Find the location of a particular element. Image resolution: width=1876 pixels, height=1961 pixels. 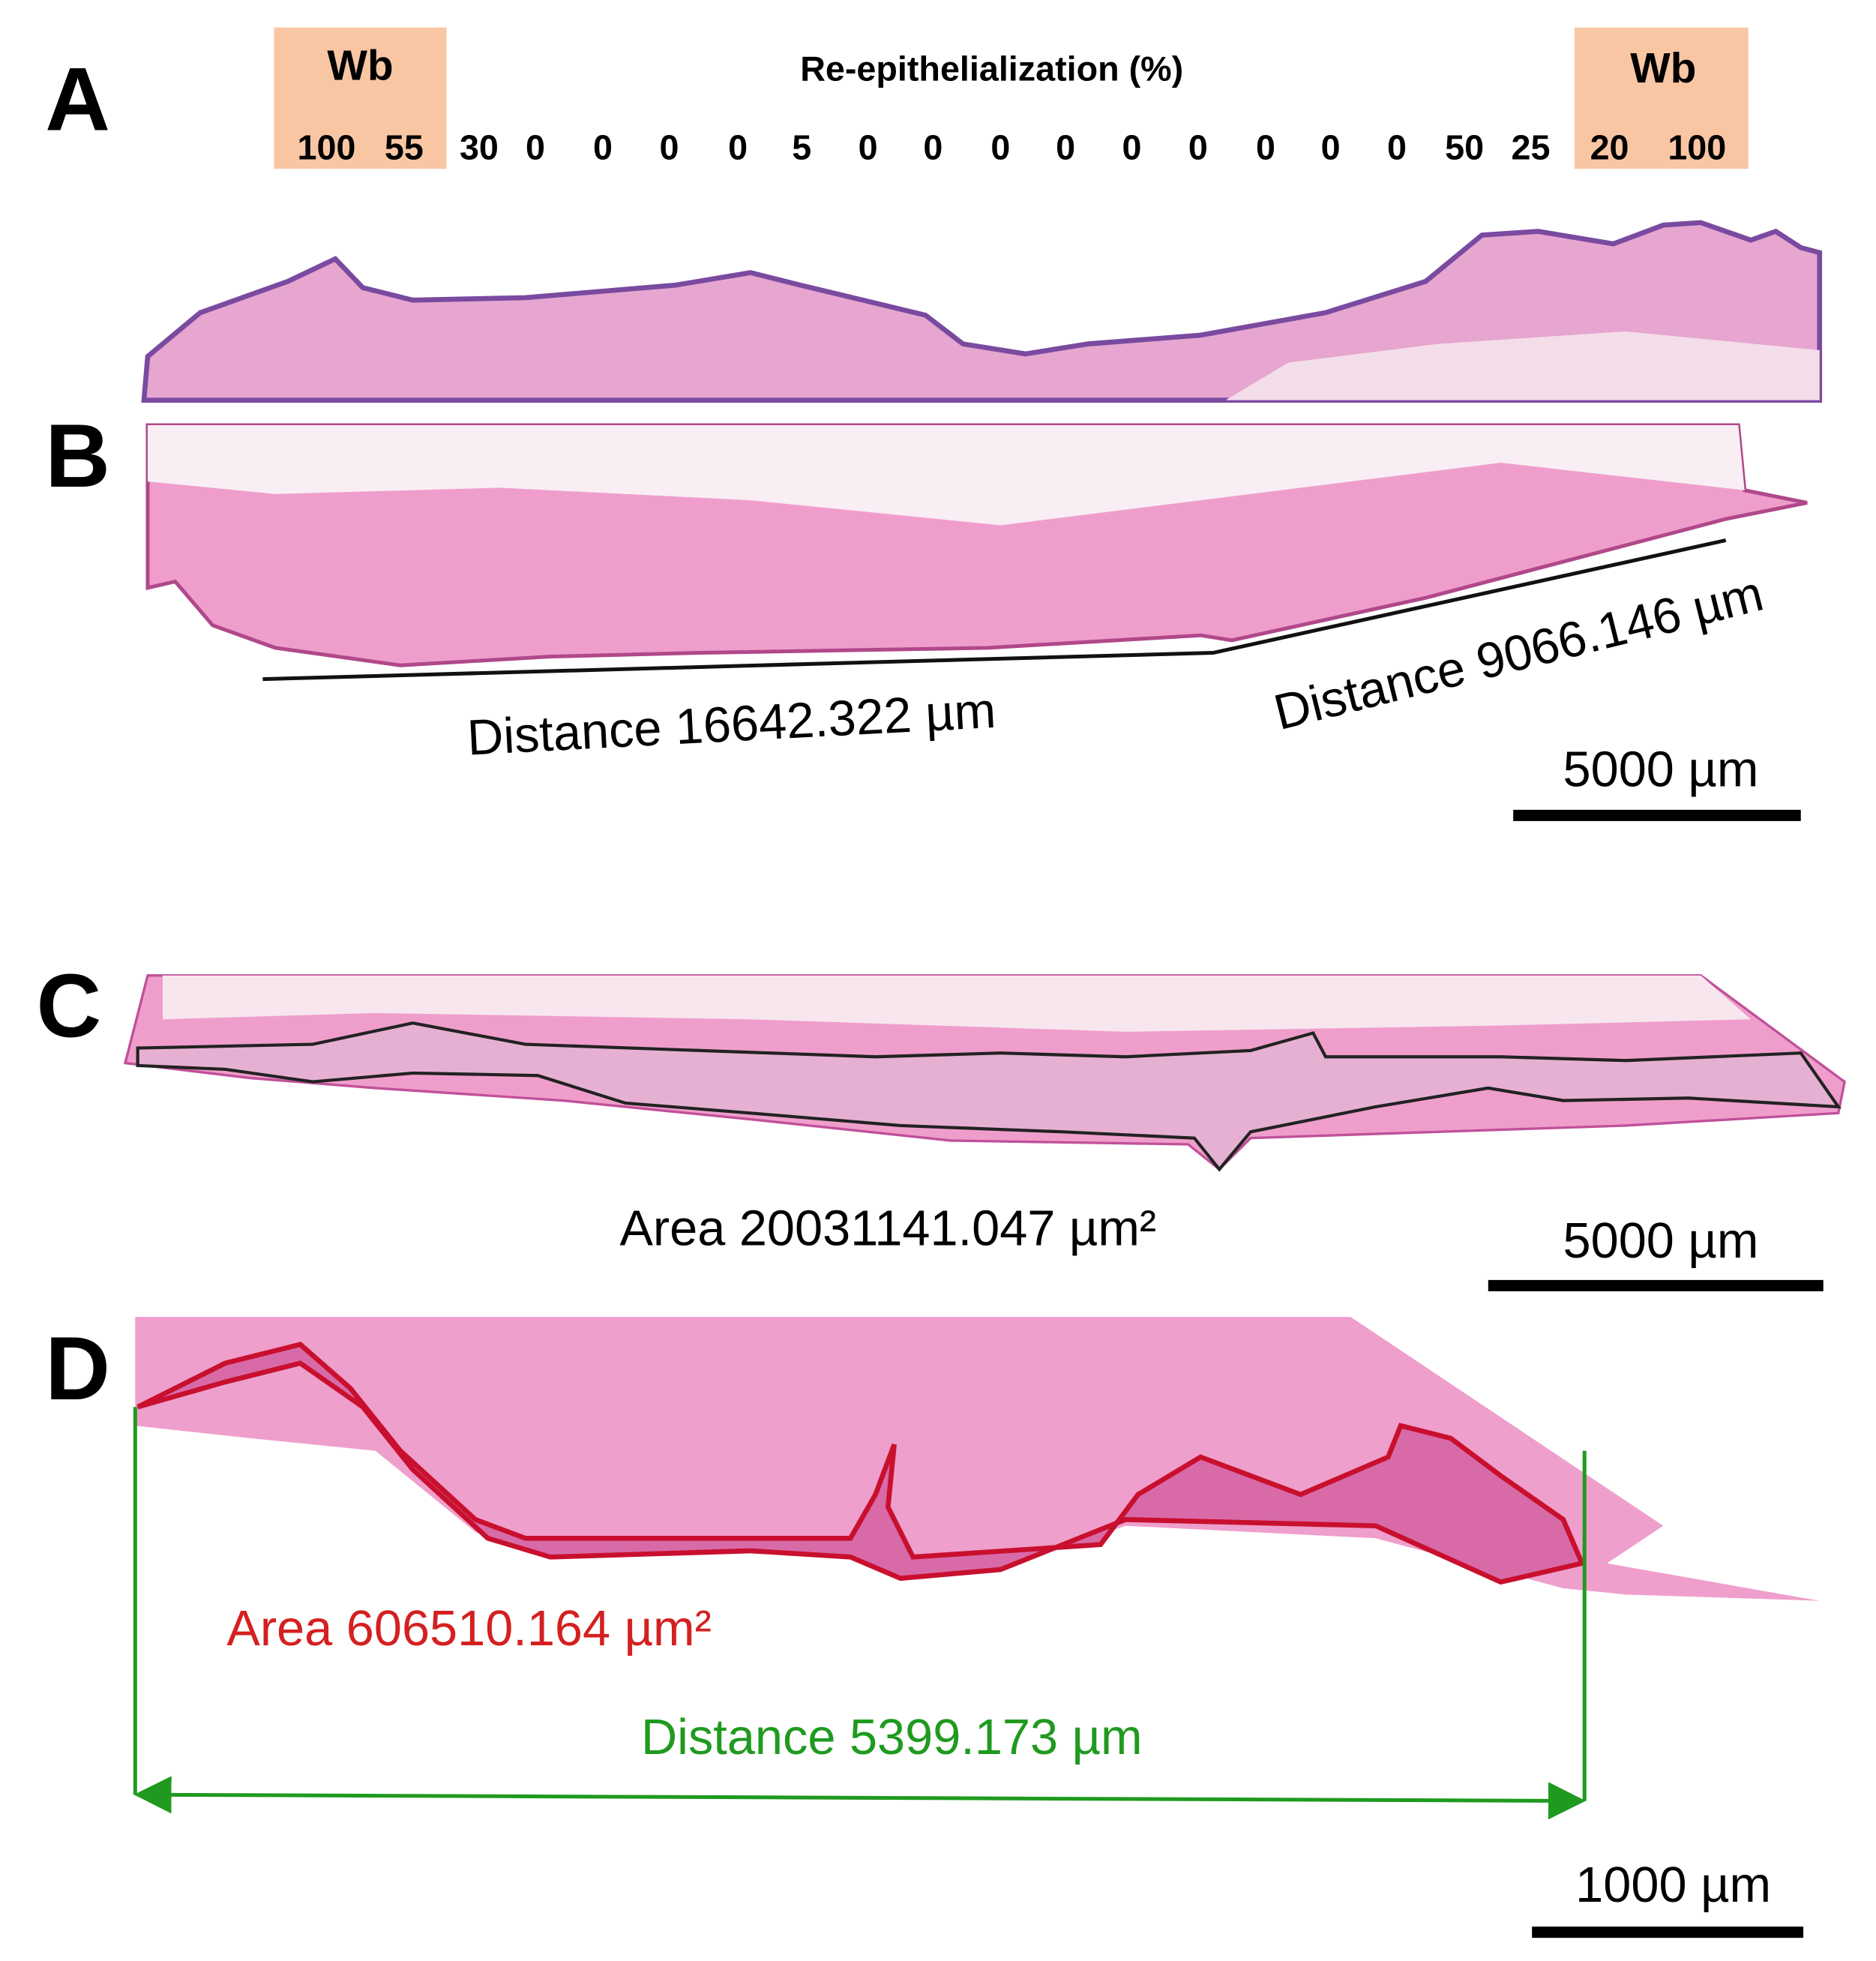

panel-label: B is located at coordinates (77, 456).